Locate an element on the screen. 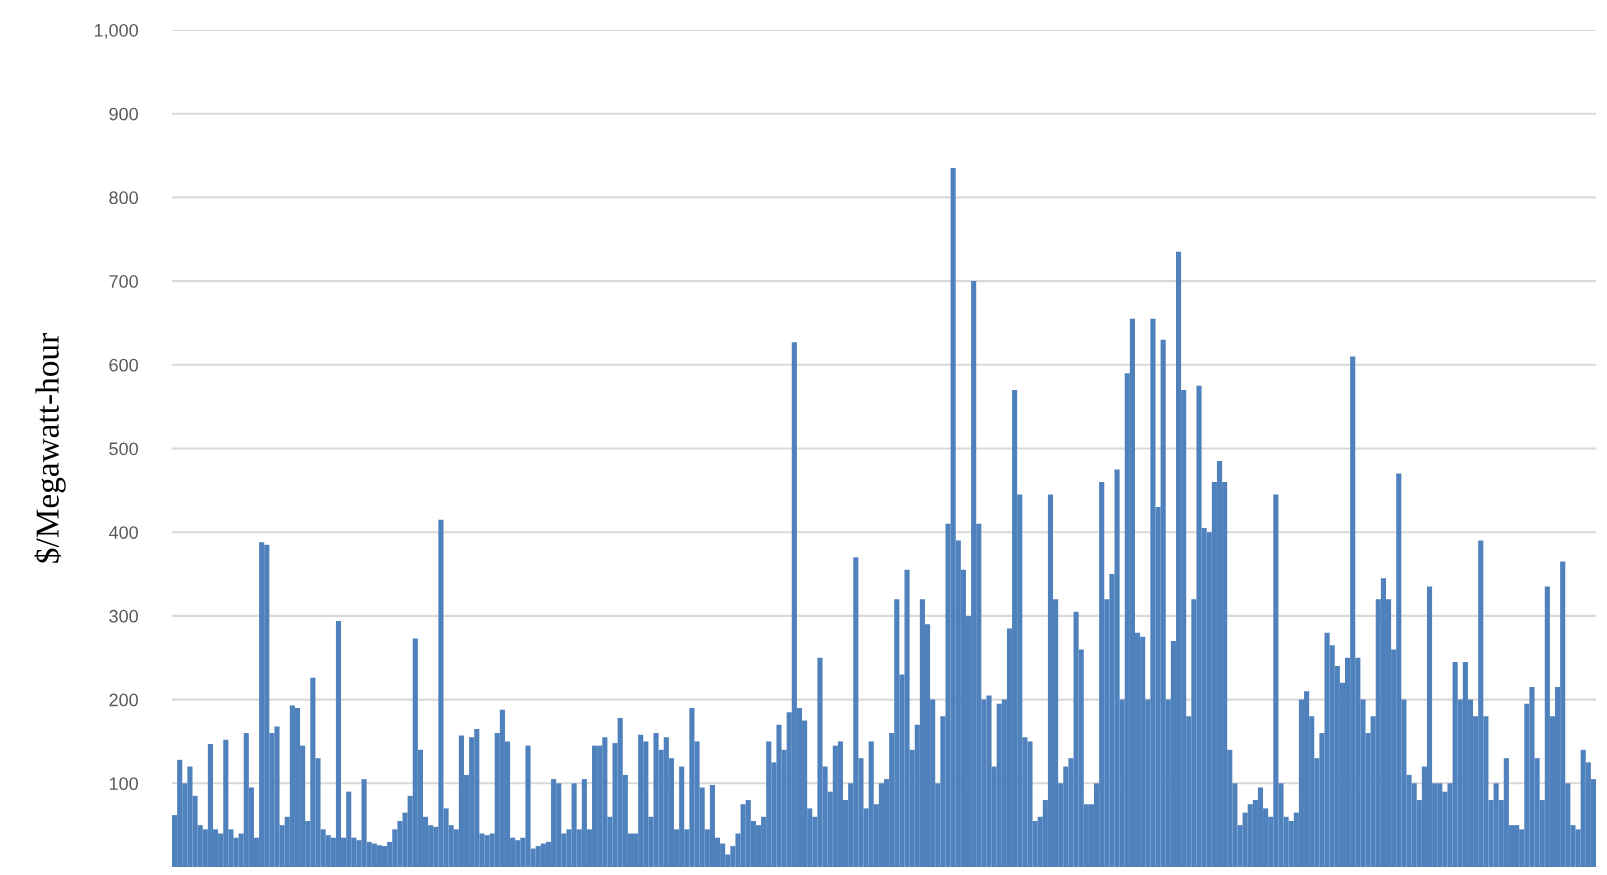 The image size is (1607, 875). y-tick-label: 700 is located at coordinates (123, 281).